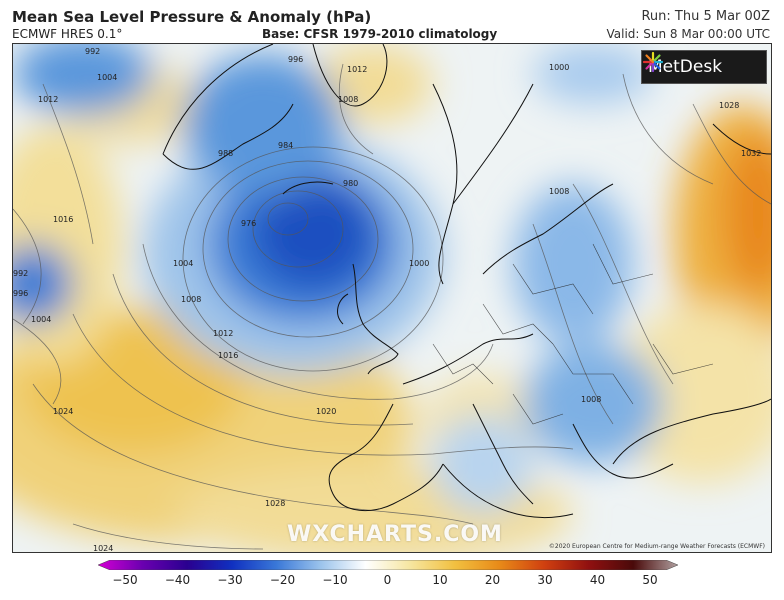 The image size is (784, 600). I want to click on wxcharts-watermark: WXCHARTS.COM, so click(395, 534).